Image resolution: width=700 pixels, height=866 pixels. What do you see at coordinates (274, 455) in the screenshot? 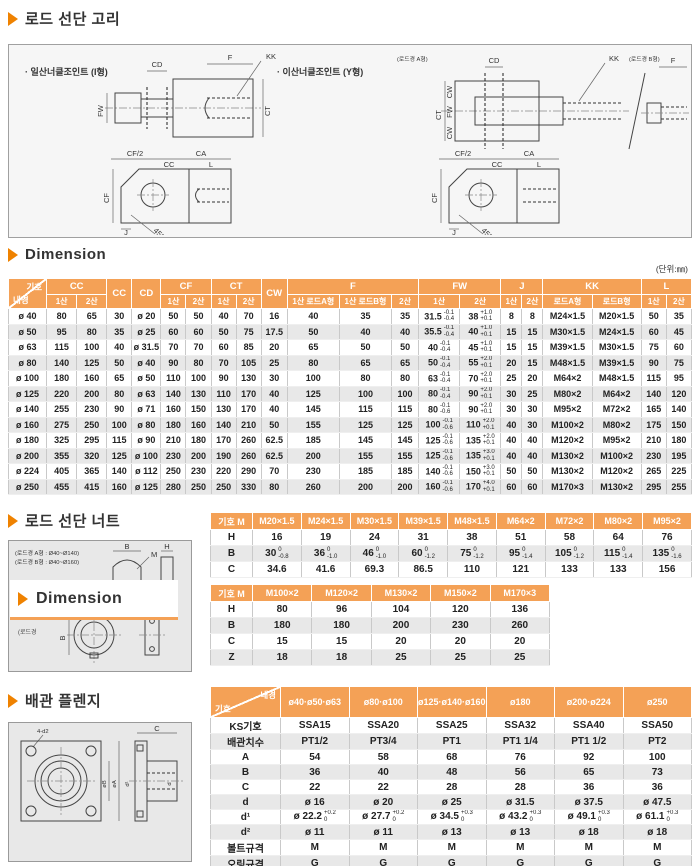
I see `table-cell: 62.5` at bounding box center [274, 455].